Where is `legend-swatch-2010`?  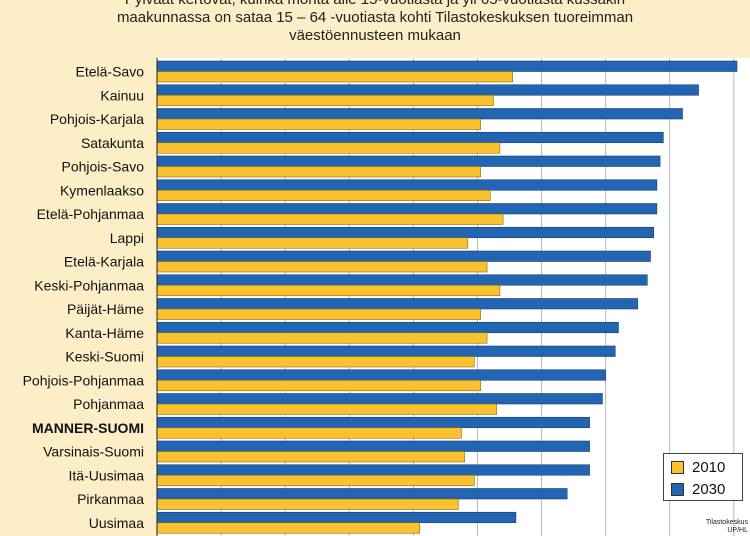
legend-swatch-2010 is located at coordinates (677, 467).